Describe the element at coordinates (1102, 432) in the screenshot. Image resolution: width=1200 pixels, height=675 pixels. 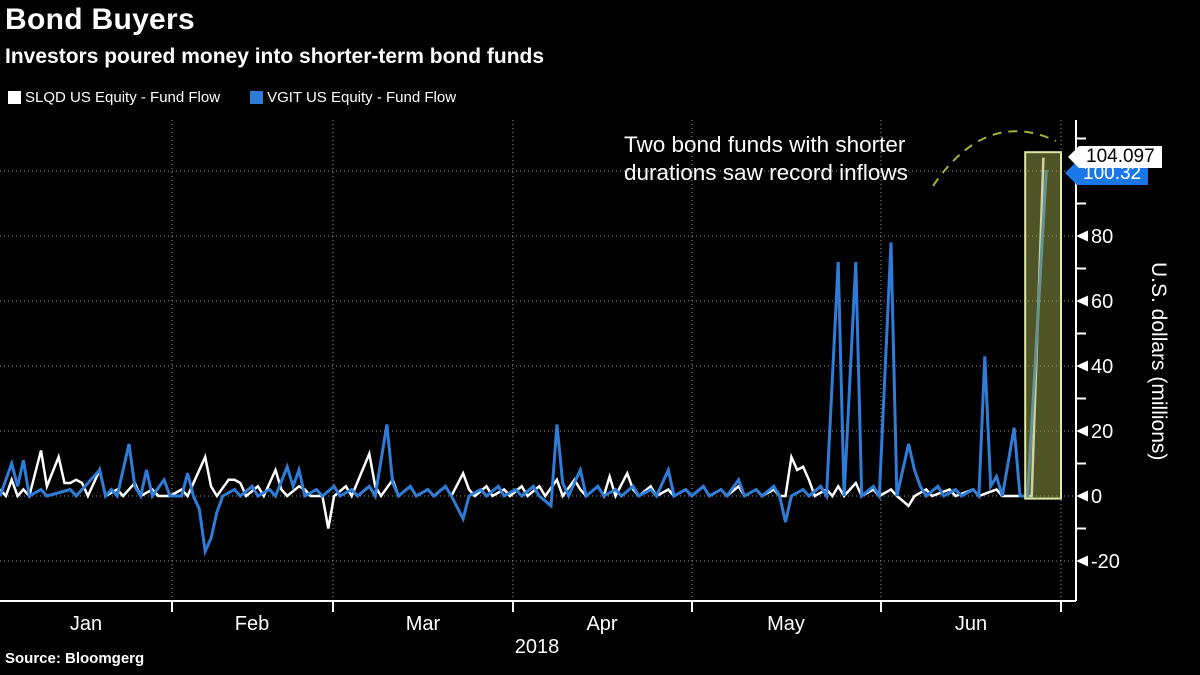
I see `y-tick-label: 20` at that location.